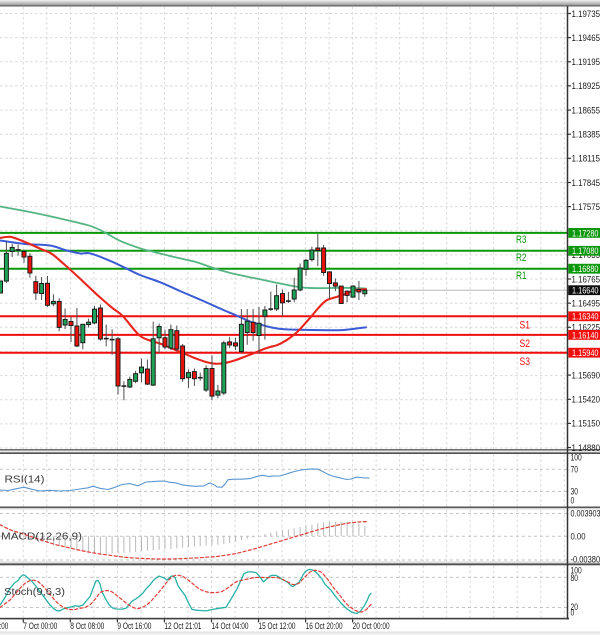  Describe the element at coordinates (134, 626) in the screenshot. I see `svg-text: 9 Oct 16:00` at that location.